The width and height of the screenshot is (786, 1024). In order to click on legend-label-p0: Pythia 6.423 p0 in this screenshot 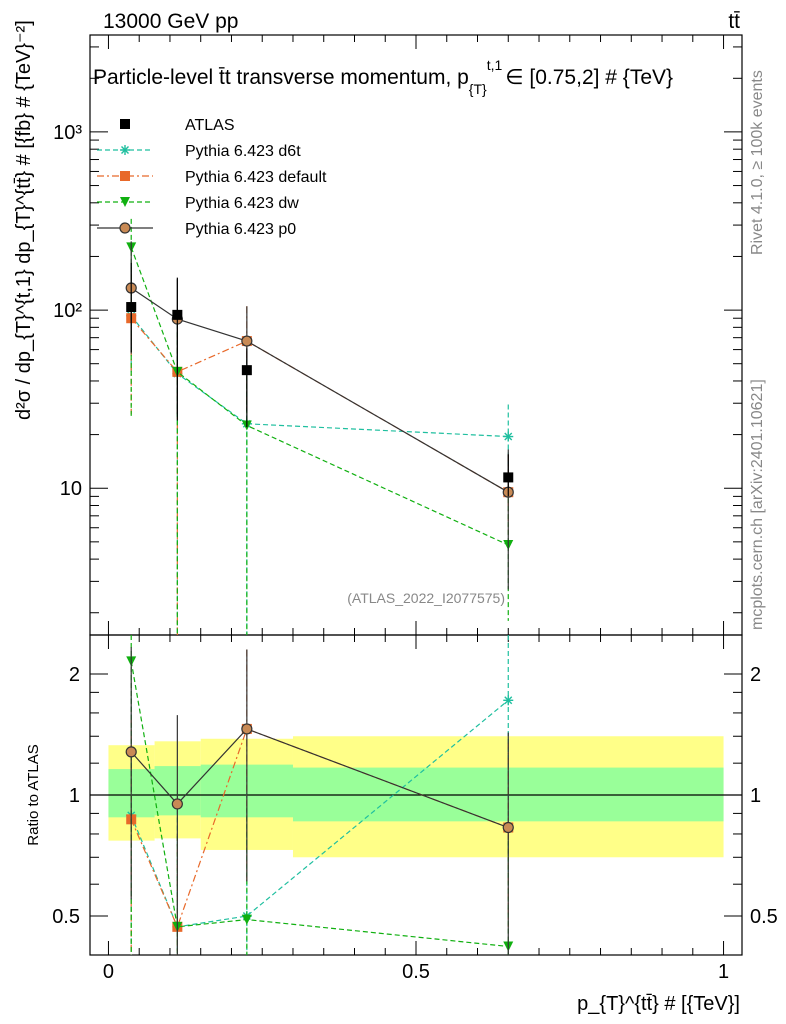, I will do `click(240, 229)`.